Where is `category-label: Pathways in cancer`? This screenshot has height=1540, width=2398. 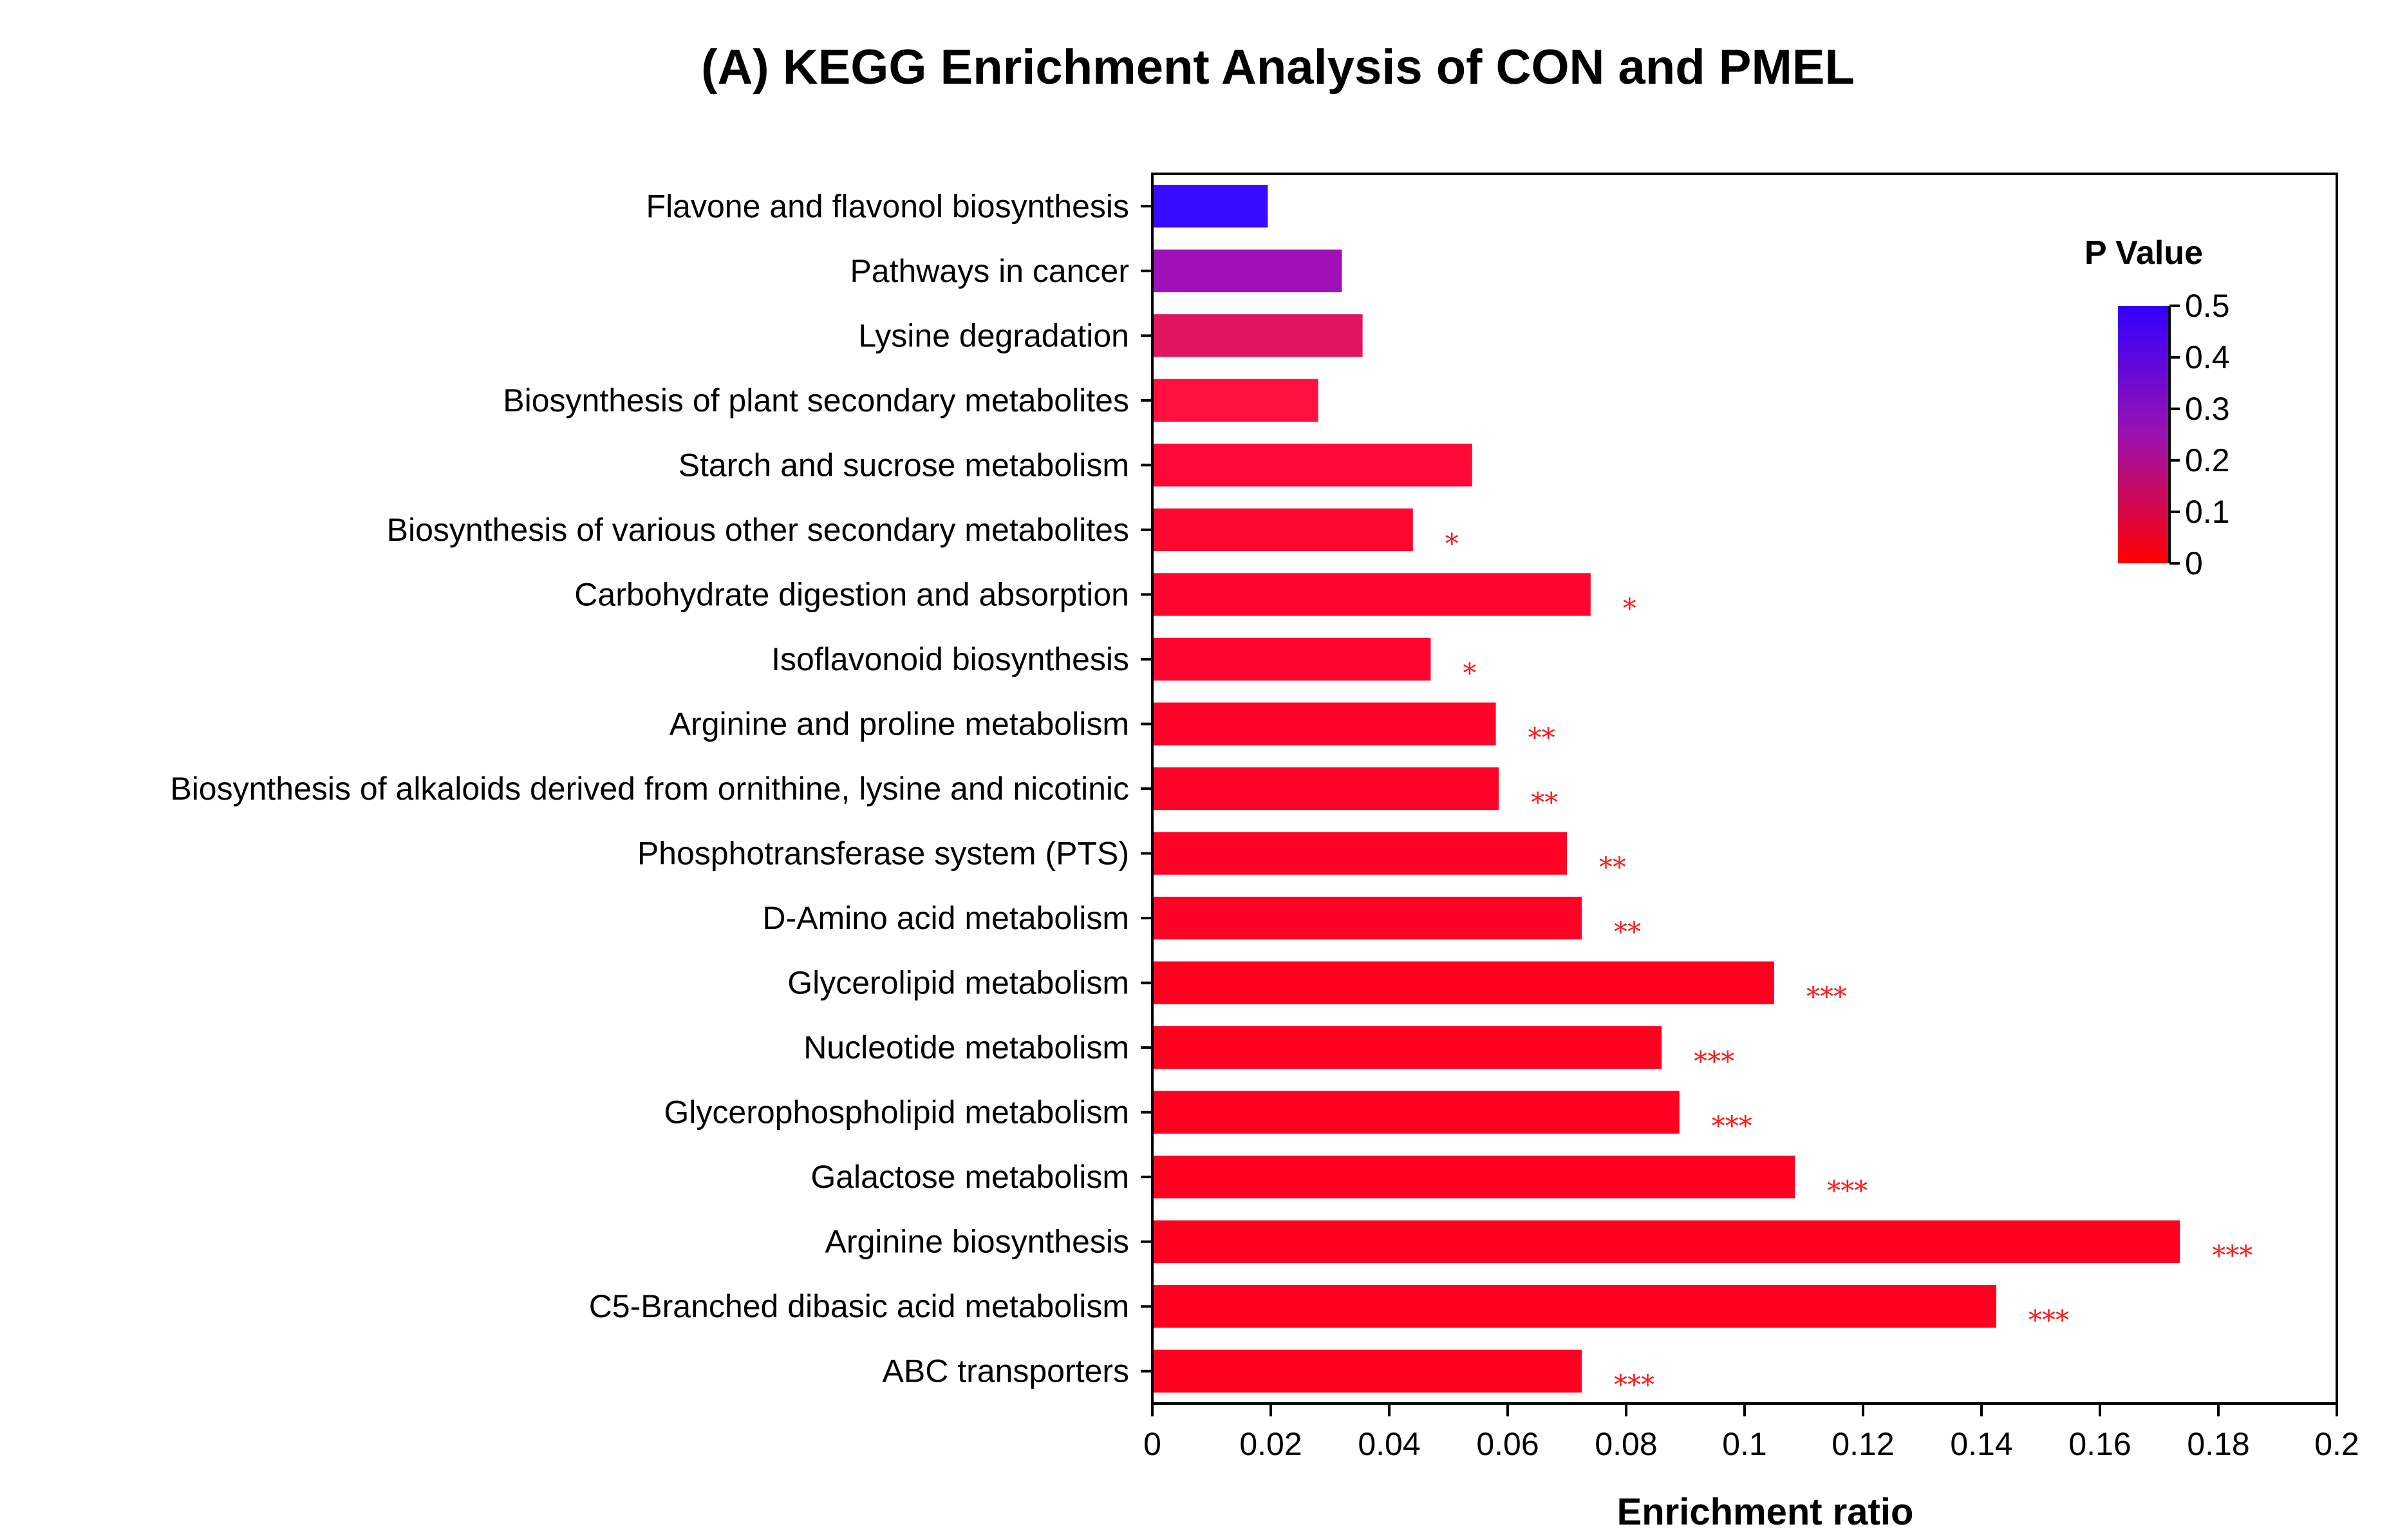 category-label: Pathways in cancer is located at coordinates (990, 271).